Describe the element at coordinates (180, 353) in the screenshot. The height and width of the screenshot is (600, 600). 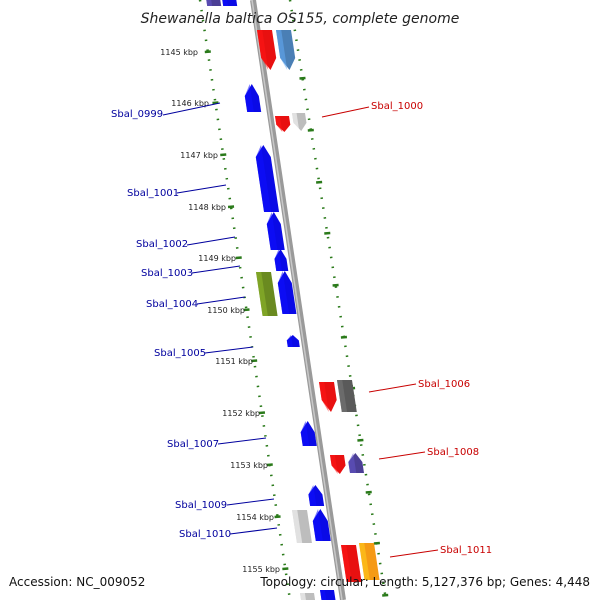
I see `gene-label-sbal-1005: Sbal_1005` at that location.